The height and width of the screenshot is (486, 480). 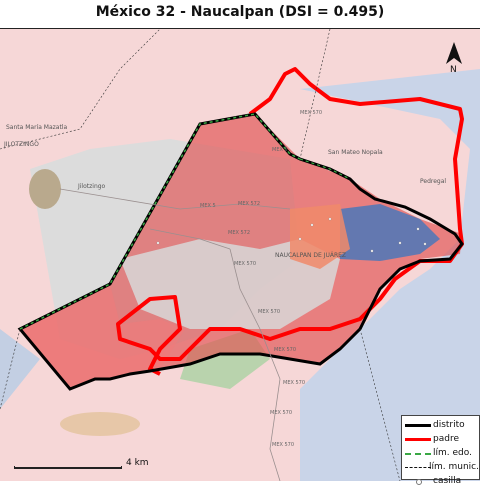 What do you see at coordinates (453, 70) in the screenshot?
I see `north-label: N` at bounding box center [453, 70].